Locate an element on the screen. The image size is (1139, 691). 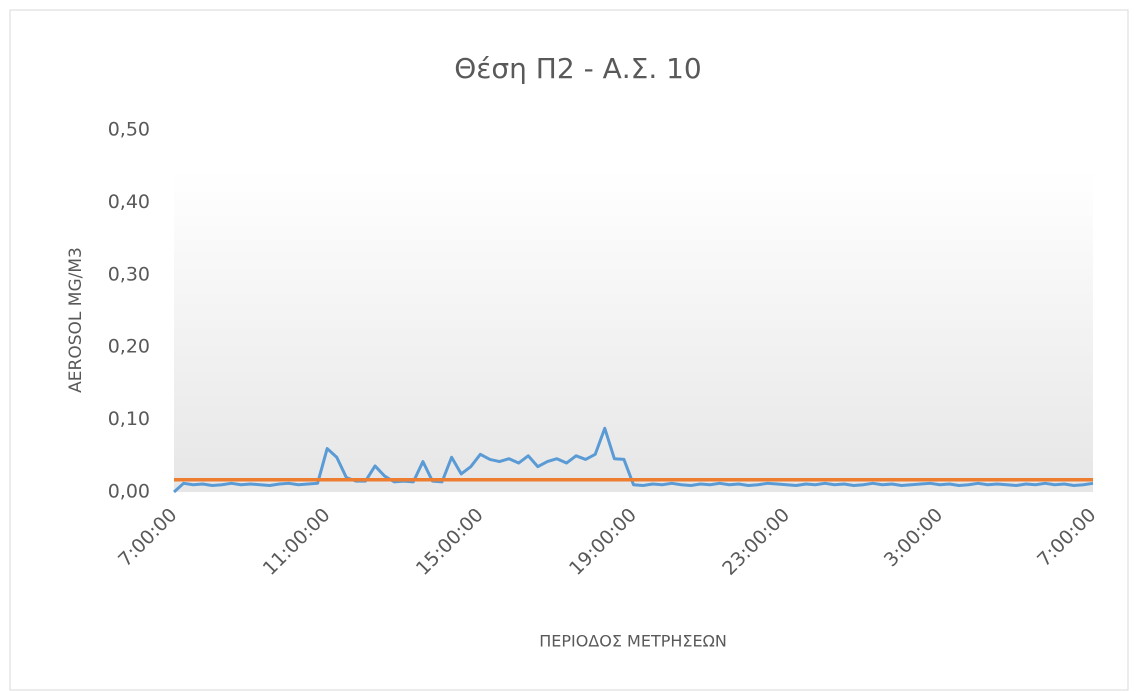
y-tick-label: 0,10 is located at coordinates (129, 419).